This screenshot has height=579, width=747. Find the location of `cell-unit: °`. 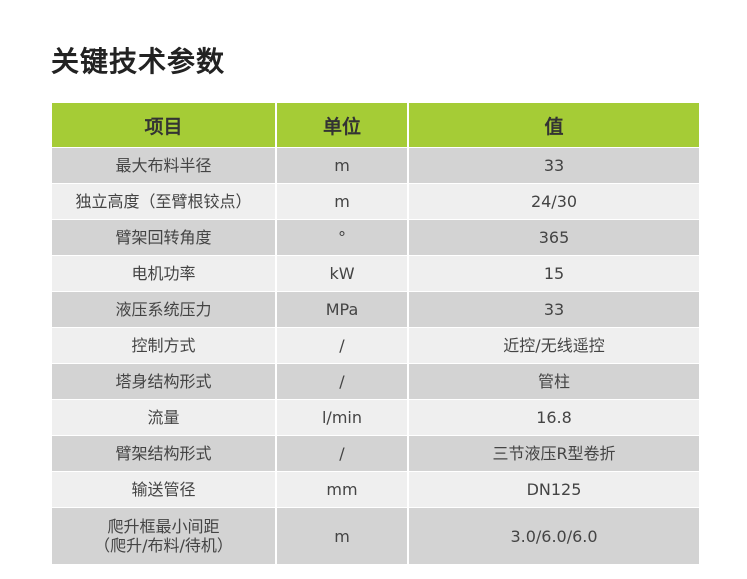

cell-unit: ° is located at coordinates (342, 237).